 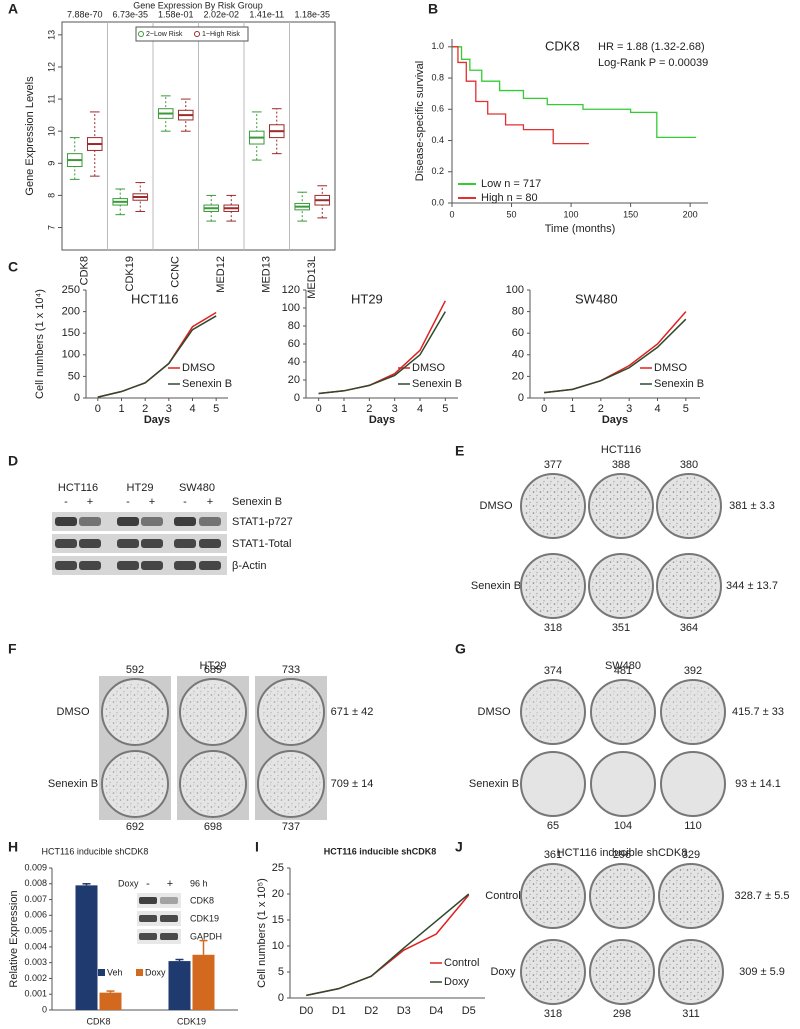 What do you see at coordinates (71, 333) in the screenshot?
I see `y-tick-label: 150` at bounding box center [71, 333].